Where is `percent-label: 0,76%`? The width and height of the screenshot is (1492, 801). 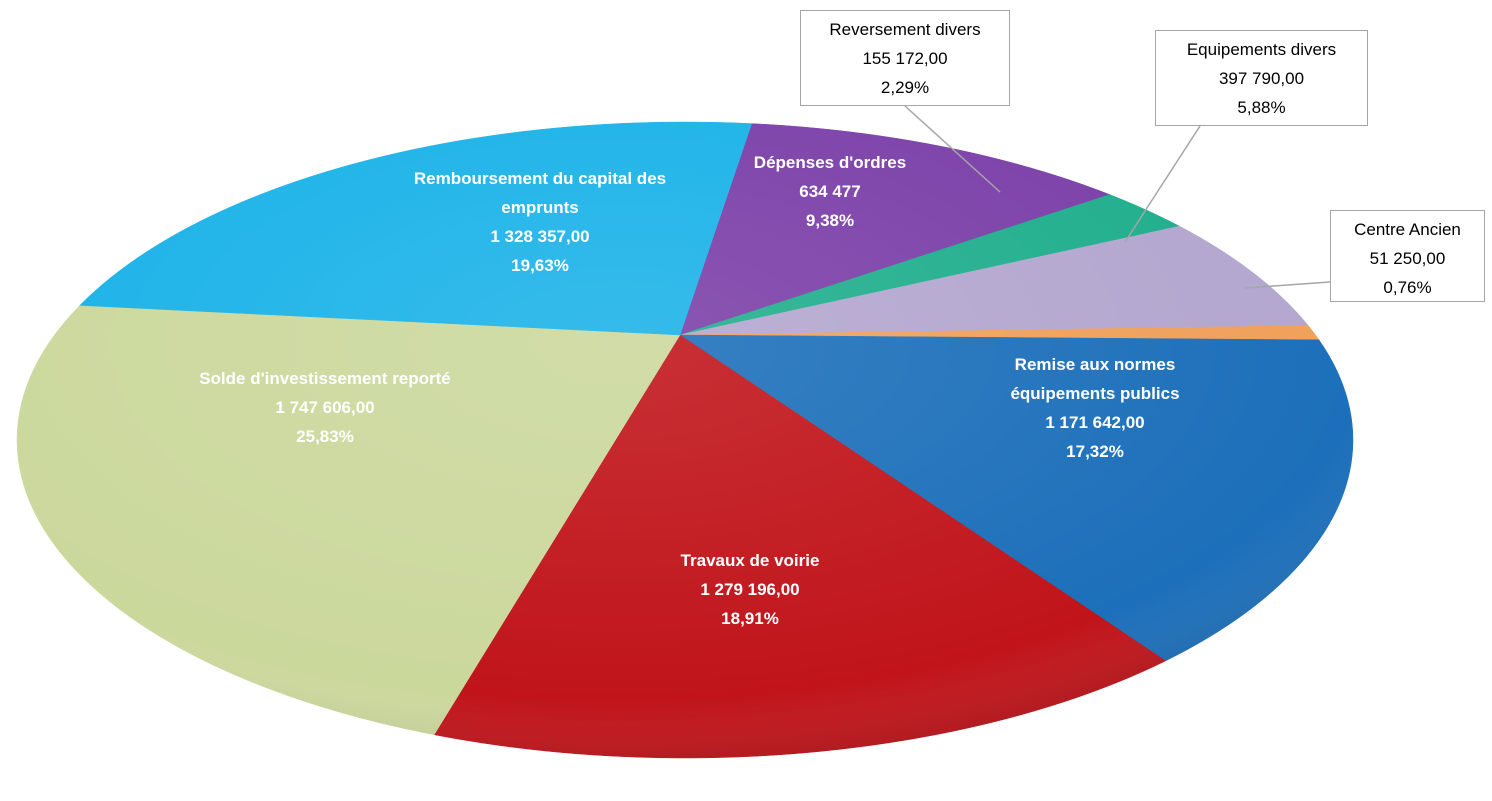 percent-label: 0,76% is located at coordinates (1407, 287).